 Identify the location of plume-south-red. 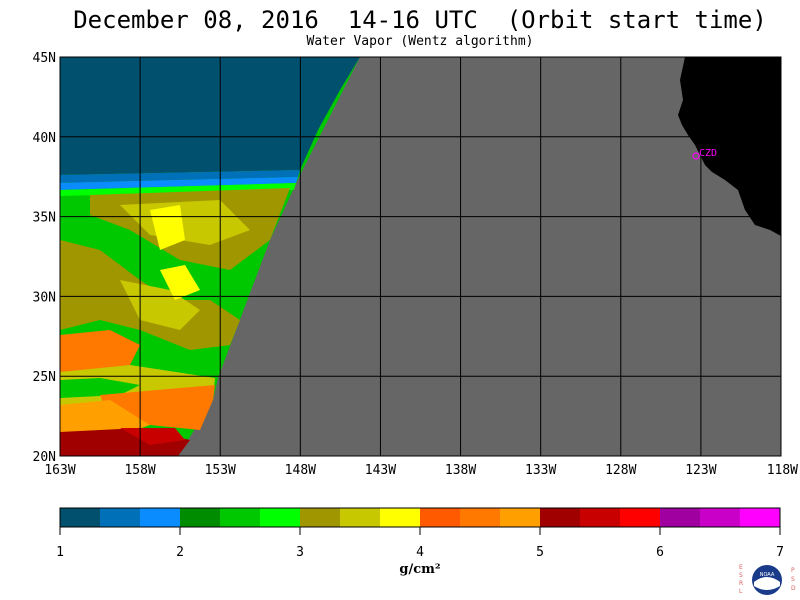
(152, 436).